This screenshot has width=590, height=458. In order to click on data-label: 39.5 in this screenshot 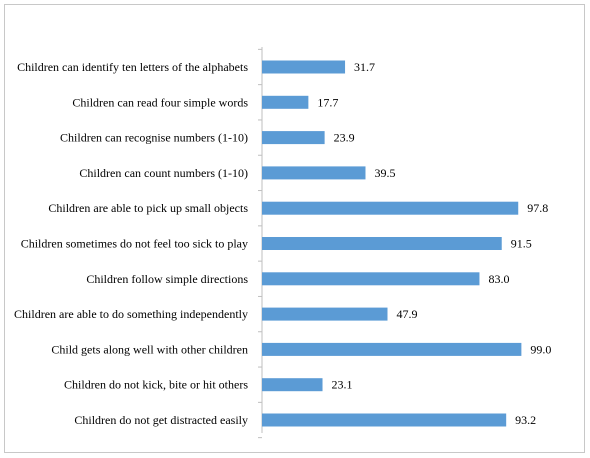, I will do `click(384, 173)`.